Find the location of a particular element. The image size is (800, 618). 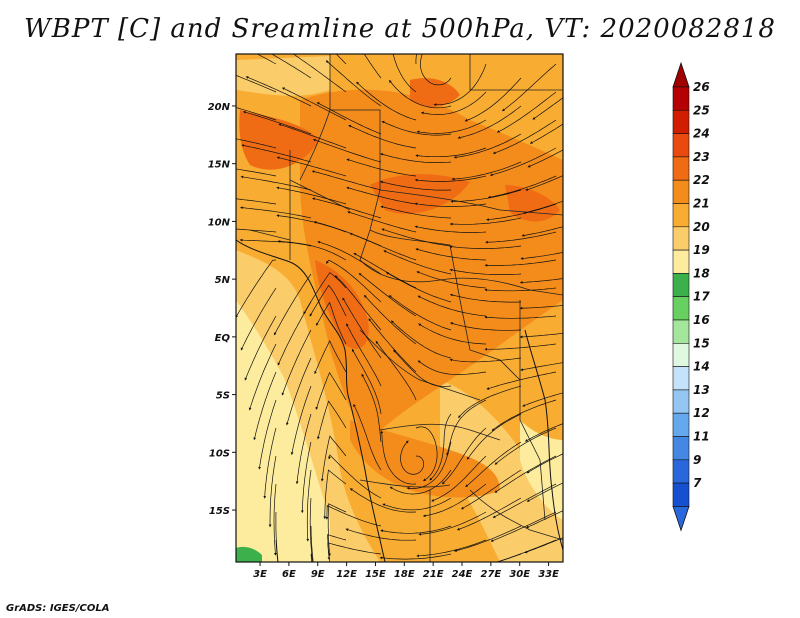

longitude-axis: 3E 6E 9E 12E 15E 18E 21E 24E 27E 30E 33E is located at coordinates (406, 571).